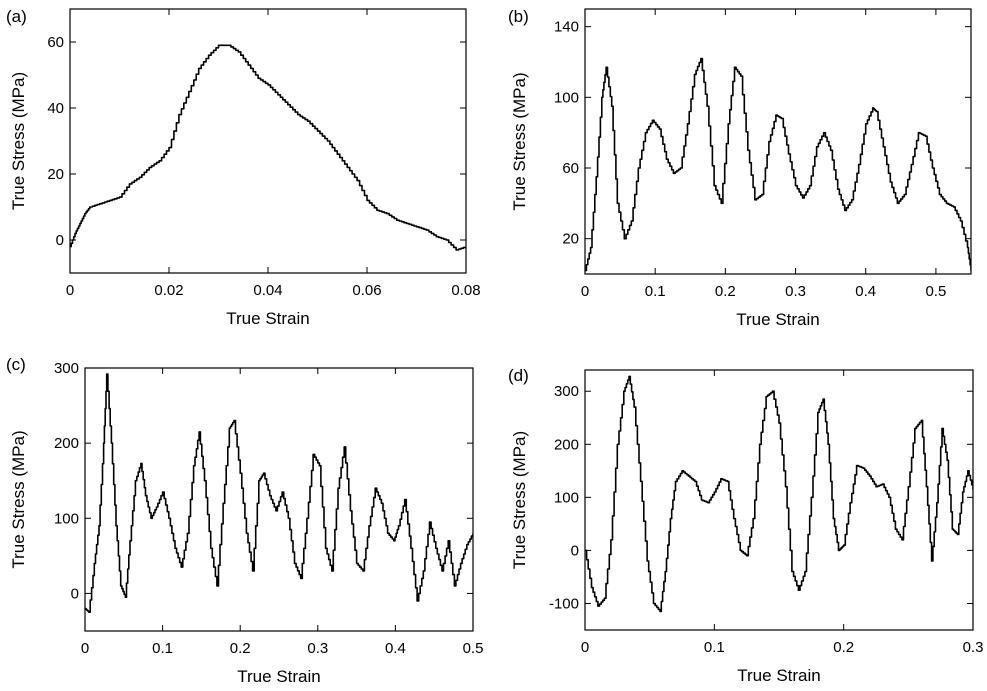 The image size is (987, 691). What do you see at coordinates (518, 16) in the screenshot?
I see `panel-label: (b)` at bounding box center [518, 16].